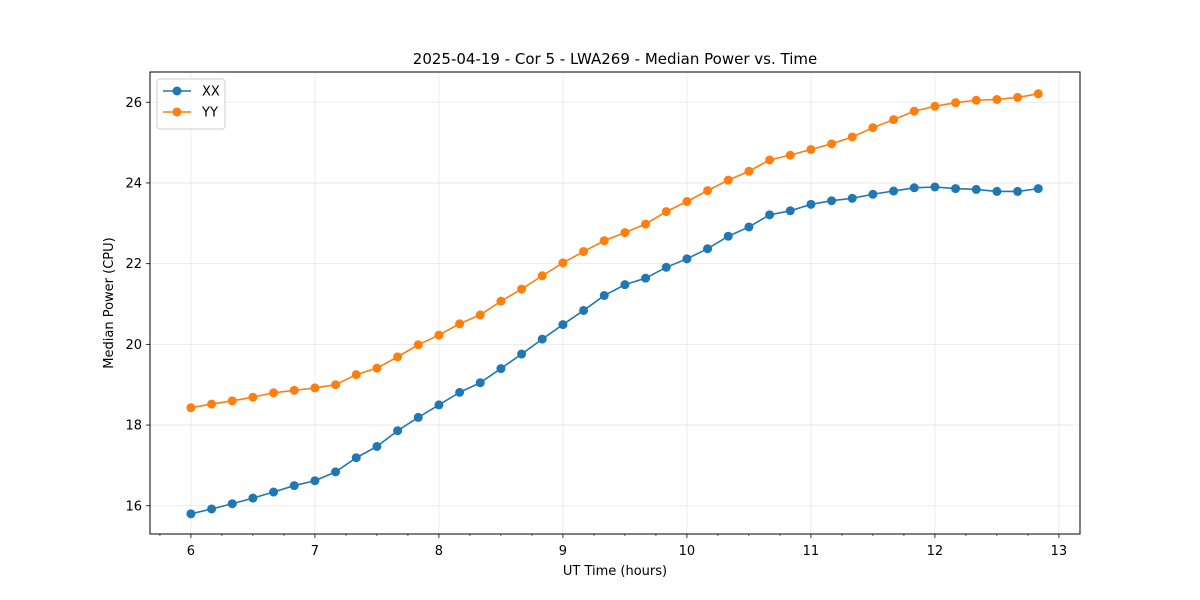 The image size is (1200, 600). What do you see at coordinates (109, 302) in the screenshot?
I see `y-axis-label: Median Power (CPU)` at bounding box center [109, 302].